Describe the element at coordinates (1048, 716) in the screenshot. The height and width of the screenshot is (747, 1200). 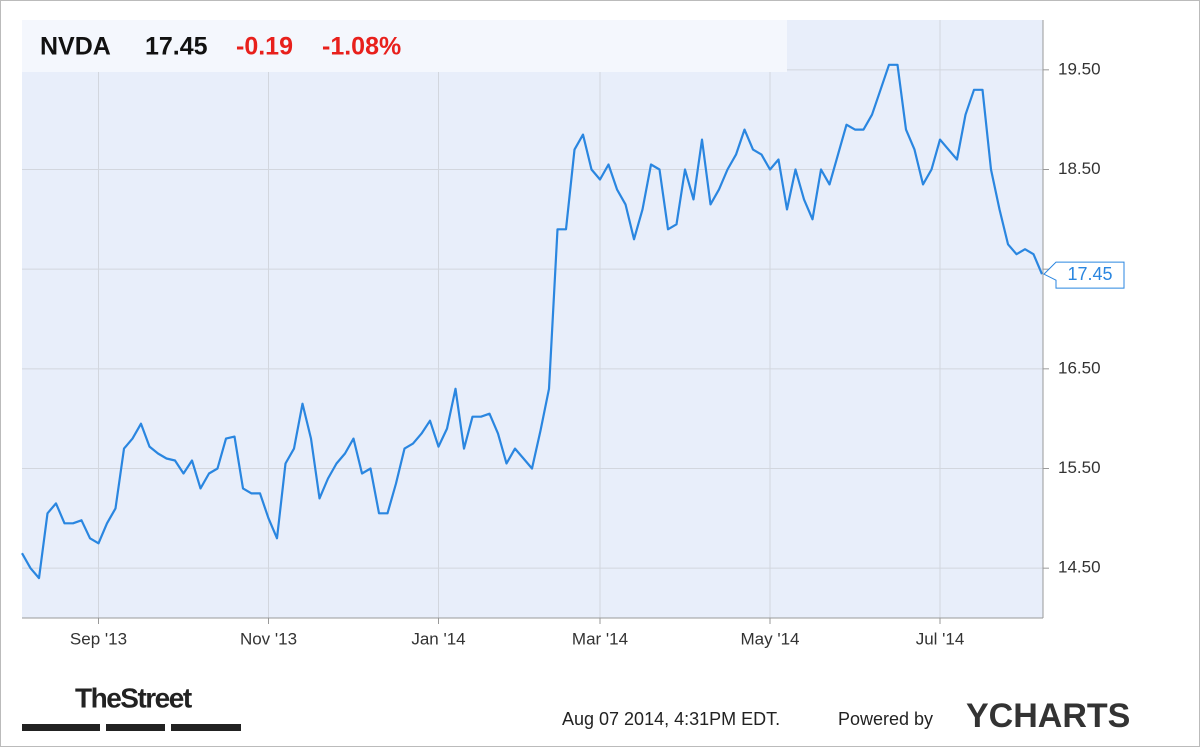
I see `brand-logo: YCHARTS` at that location.